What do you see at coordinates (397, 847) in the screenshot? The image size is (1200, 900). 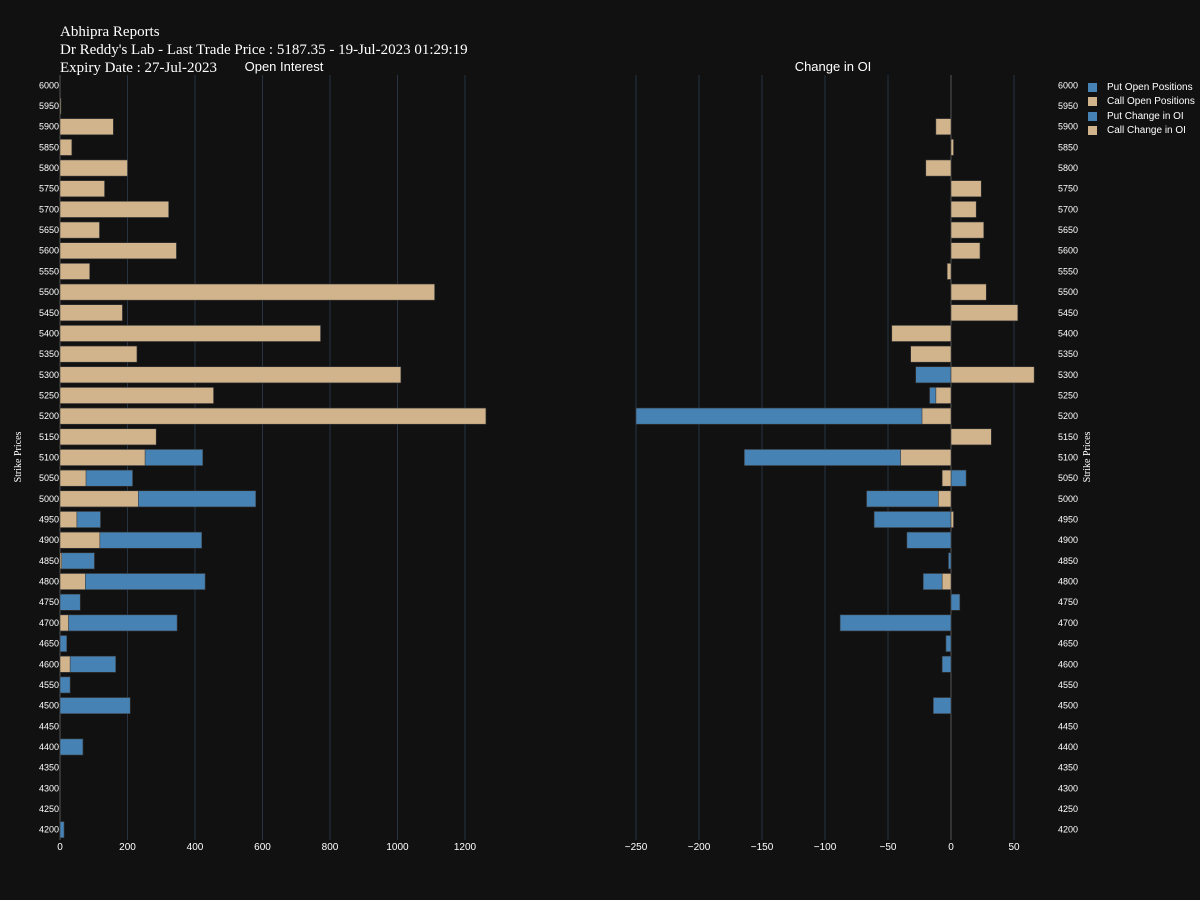 I see `x-tick-label: 1000` at bounding box center [397, 847].